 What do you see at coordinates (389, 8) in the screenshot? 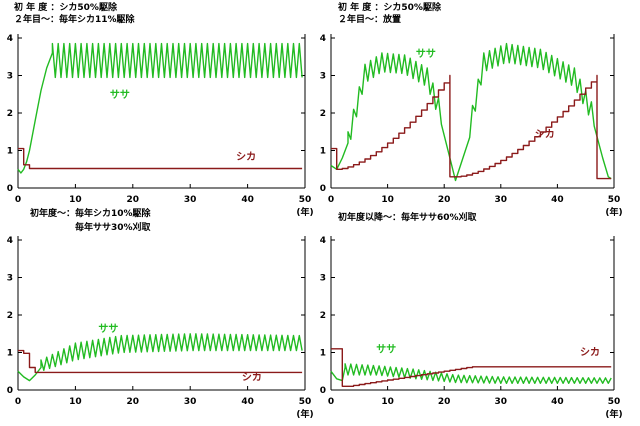
I see `caption-panel-2-line-1: 初 年 度 ：シカ50%駆除` at bounding box center [389, 8].